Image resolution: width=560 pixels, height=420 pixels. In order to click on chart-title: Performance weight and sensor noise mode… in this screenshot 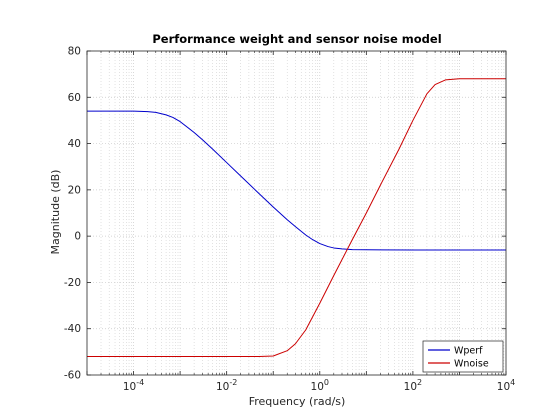, I will do `click(296, 39)`.